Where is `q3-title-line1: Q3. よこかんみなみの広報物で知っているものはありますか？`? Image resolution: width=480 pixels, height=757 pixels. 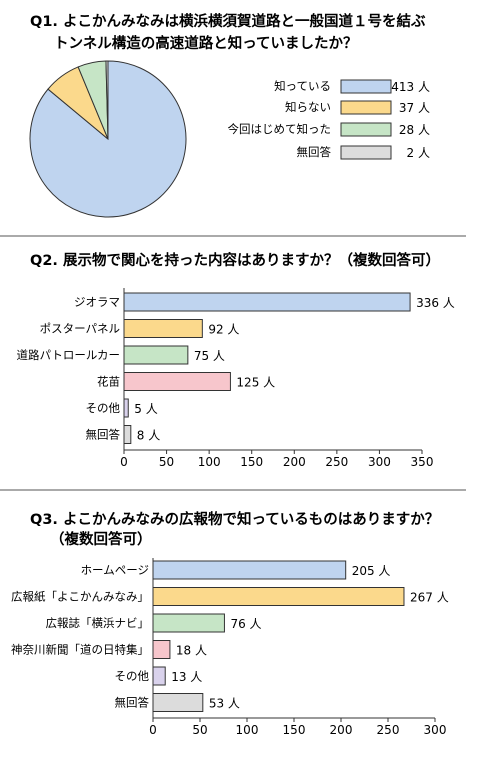 q3-title-line1: Q3. よこかんみなみの広報物で知っているものはありますか？ is located at coordinates (234, 519).